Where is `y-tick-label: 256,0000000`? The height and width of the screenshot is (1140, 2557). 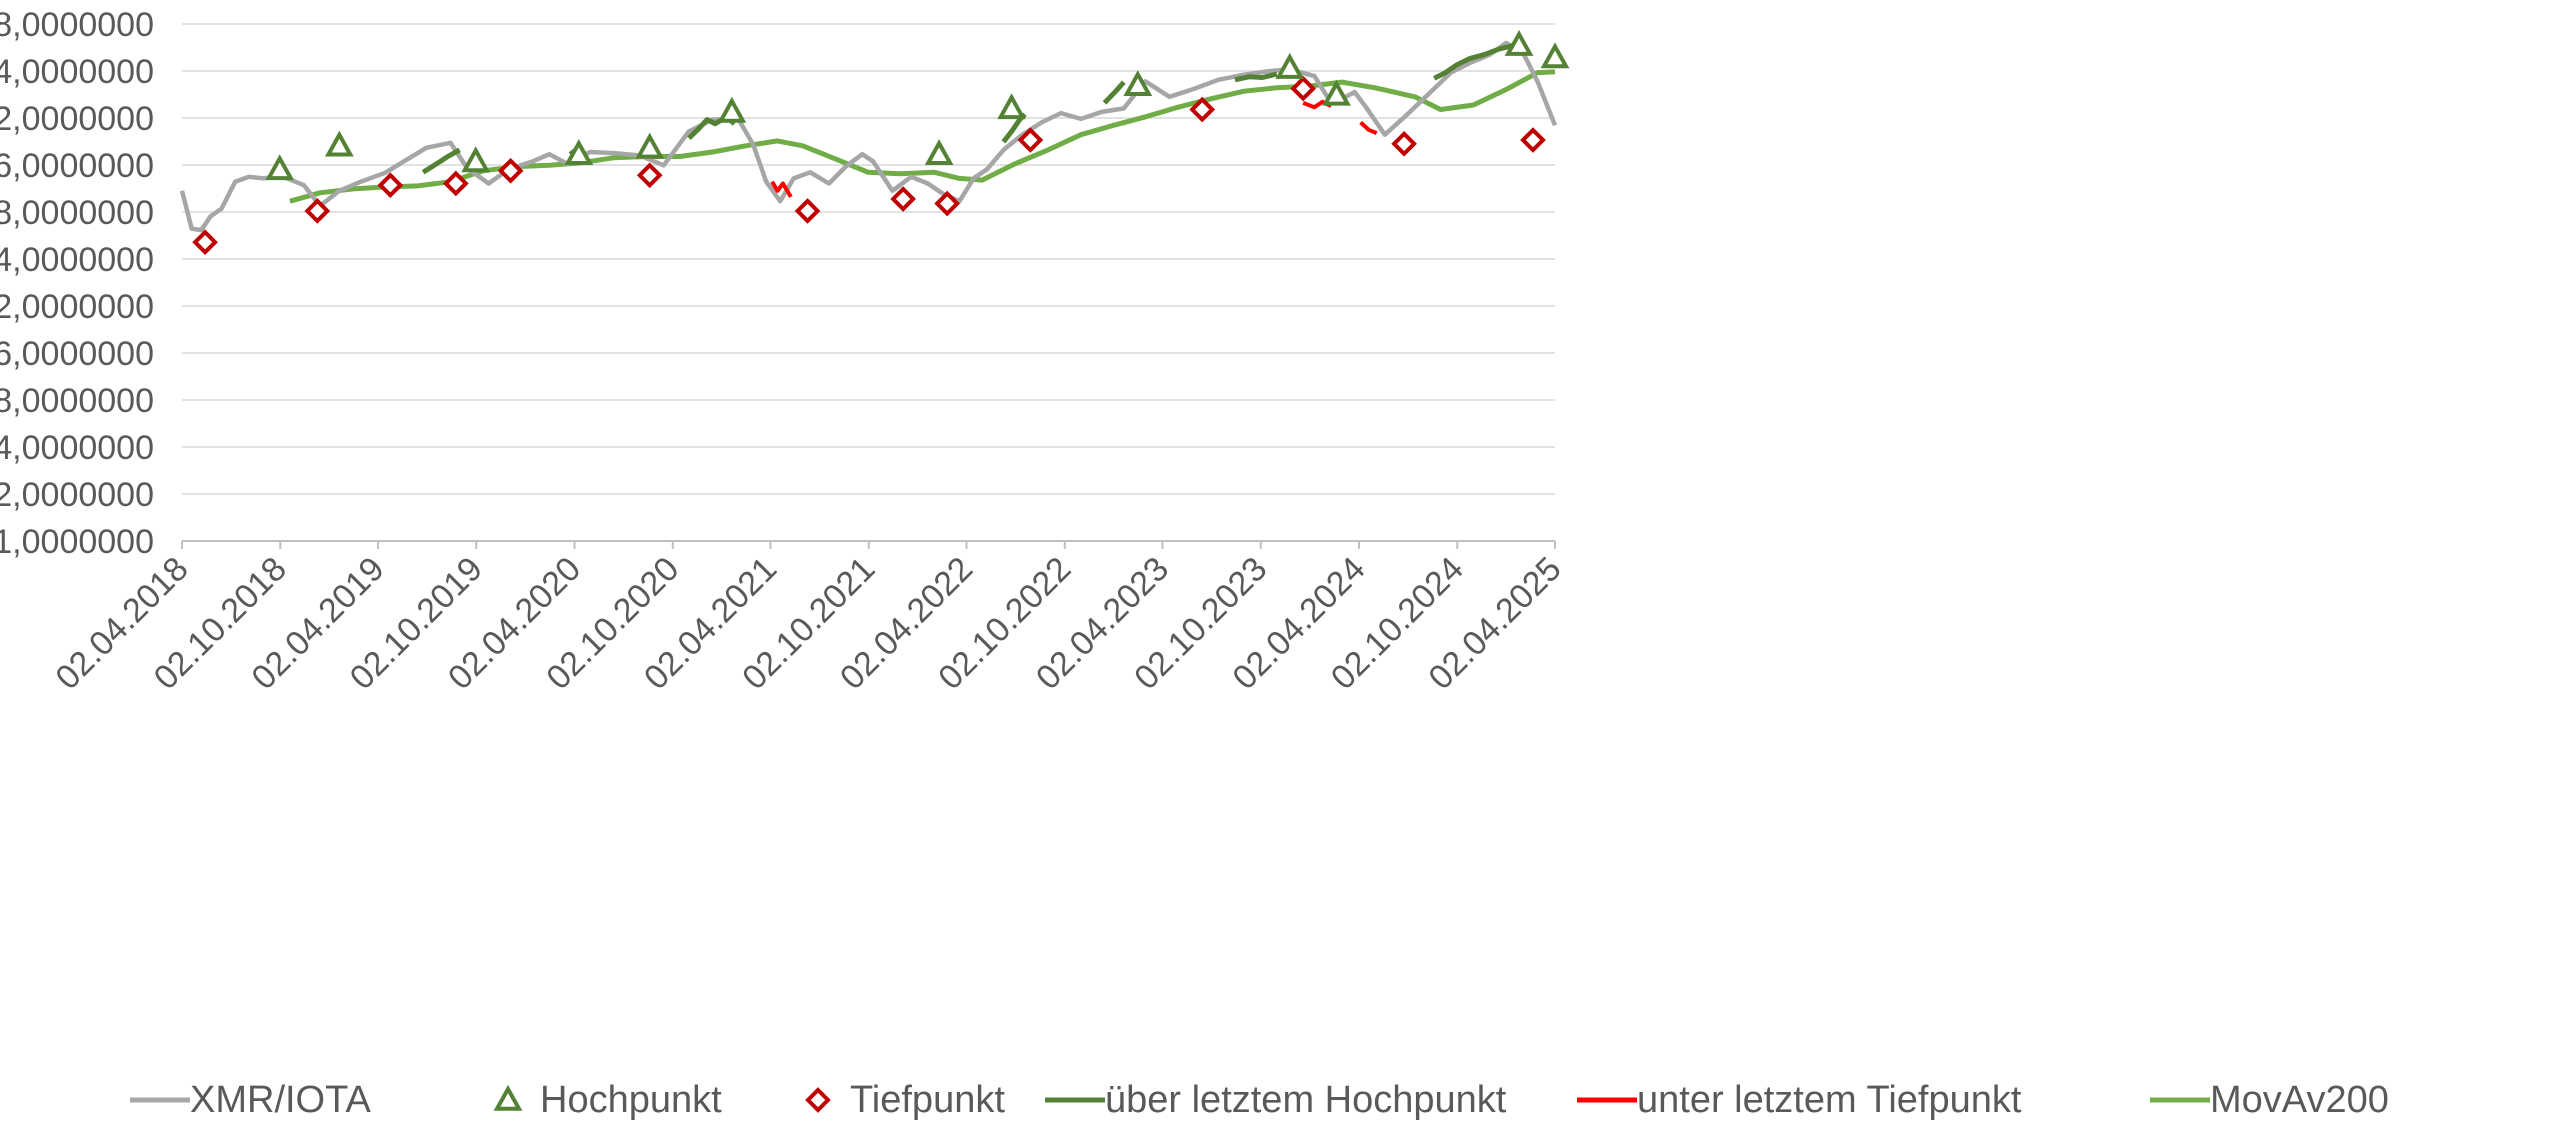 y-tick-label: 256,0000000 is located at coordinates (77, 166).